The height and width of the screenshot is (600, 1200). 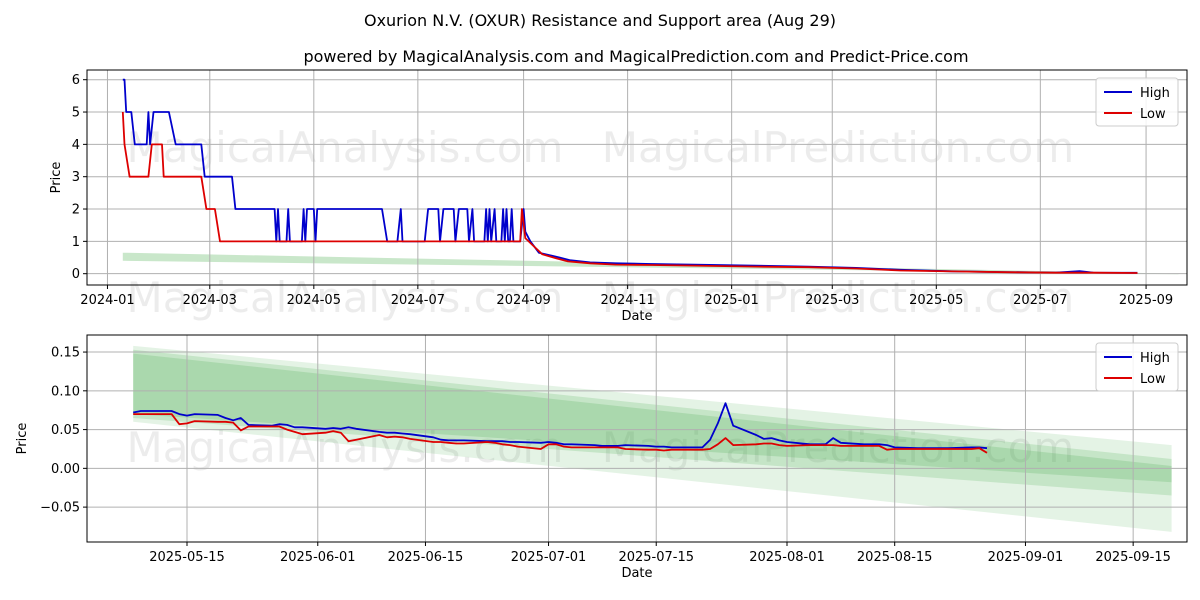 I want to click on watermark-left-mid: MagicalAnalysis.com, so click(x=345, y=297).